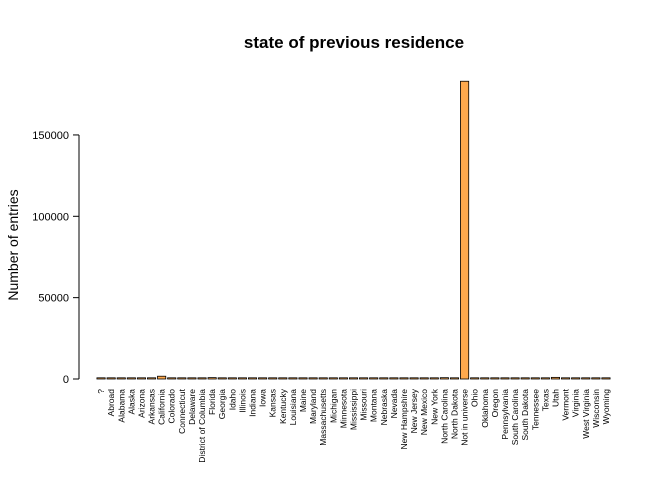 The width and height of the screenshot is (672, 480). Describe the element at coordinates (444, 416) in the screenshot. I see `x-tick-label: North Carolina` at that location.